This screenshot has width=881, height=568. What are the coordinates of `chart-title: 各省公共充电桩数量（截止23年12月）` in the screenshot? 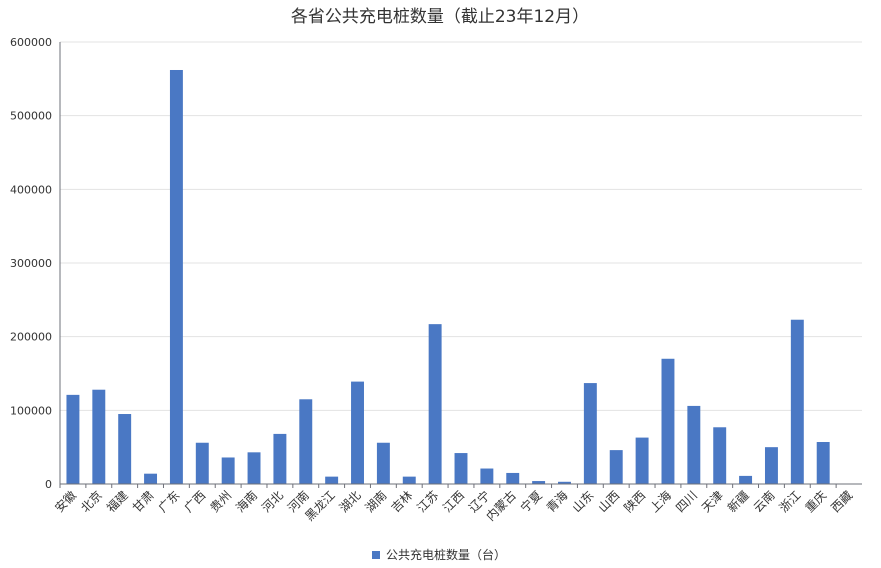 It's located at (440, 17).